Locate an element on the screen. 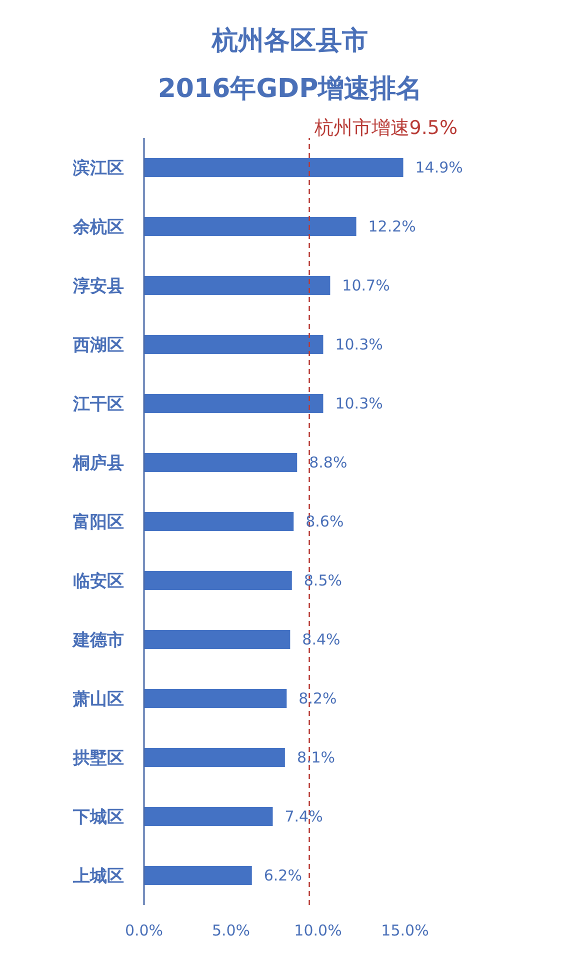 Image resolution: width=580 pixels, height=954 pixels. ref-line-label: 杭州市增速9.5% is located at coordinates (385, 128).